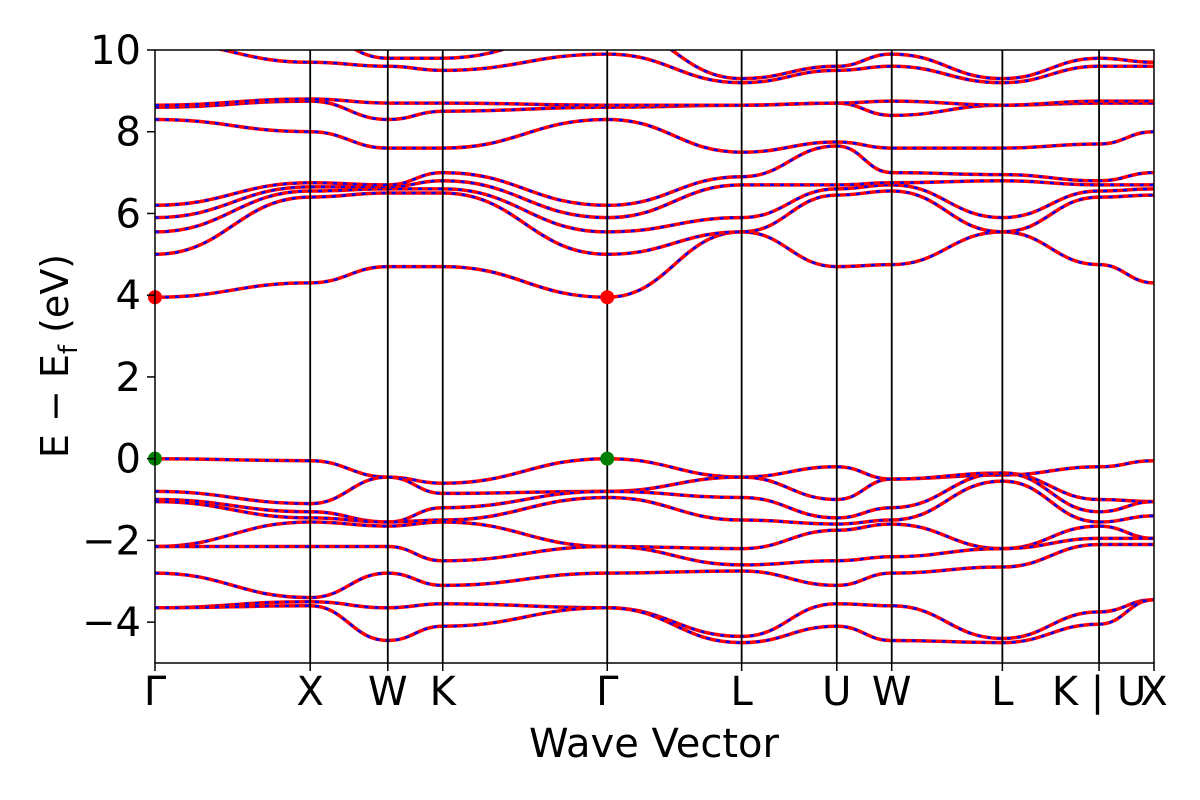  I want to click on valence-band-5-line, so click(654, 551).